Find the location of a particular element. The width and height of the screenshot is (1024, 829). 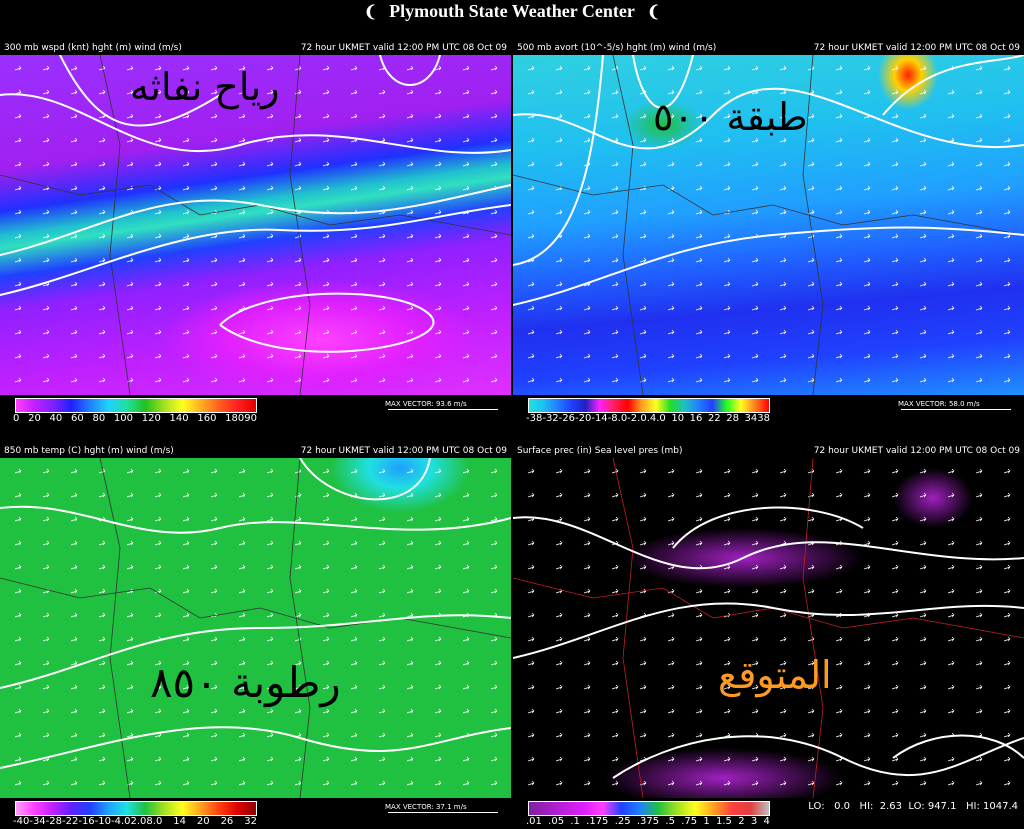

colorbar-labels: .01 .05 .1 .175 .25 .375 .5 .75 1 1.5 2 3 4 is located at coordinates (648, 822).